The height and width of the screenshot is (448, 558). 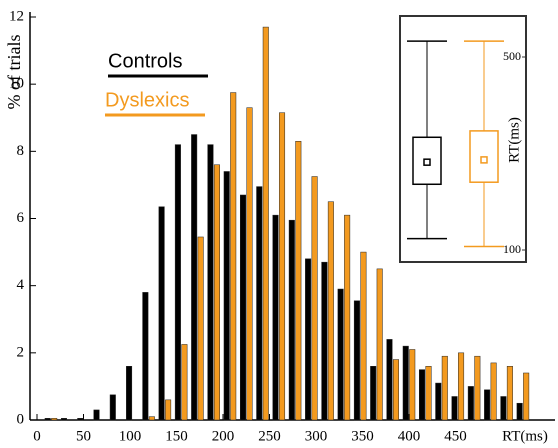 What do you see at coordinates (176, 436) in the screenshot?
I see `x-tick-label: 150` at bounding box center [176, 436].